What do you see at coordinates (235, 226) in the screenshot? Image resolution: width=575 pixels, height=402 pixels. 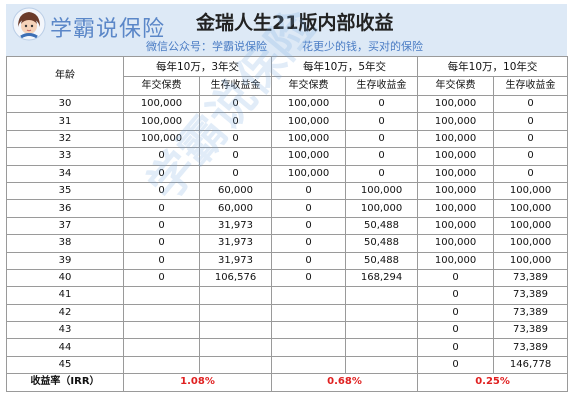 I see `benefit-3yr-cell: 31,973` at bounding box center [235, 226].